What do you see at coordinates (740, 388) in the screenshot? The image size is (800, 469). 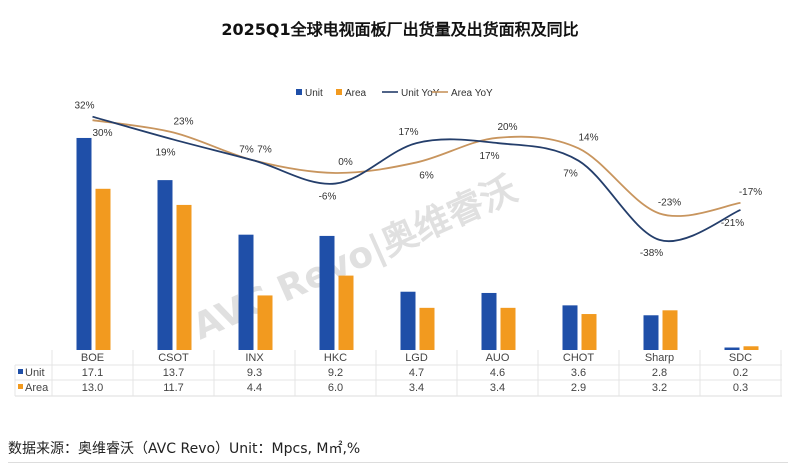 I see `table-cell-area: 0.3` at bounding box center [740, 388].